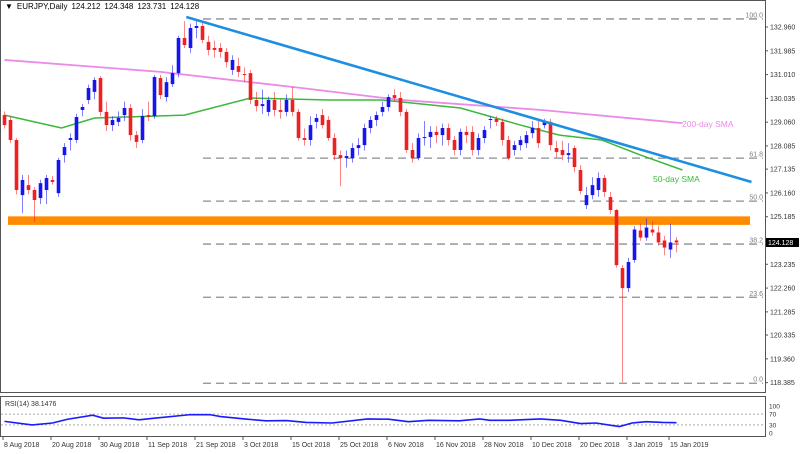 Image resolution: width=800 pixels, height=454 pixels. I want to click on price-tick-label: 127.135, so click(782, 170).